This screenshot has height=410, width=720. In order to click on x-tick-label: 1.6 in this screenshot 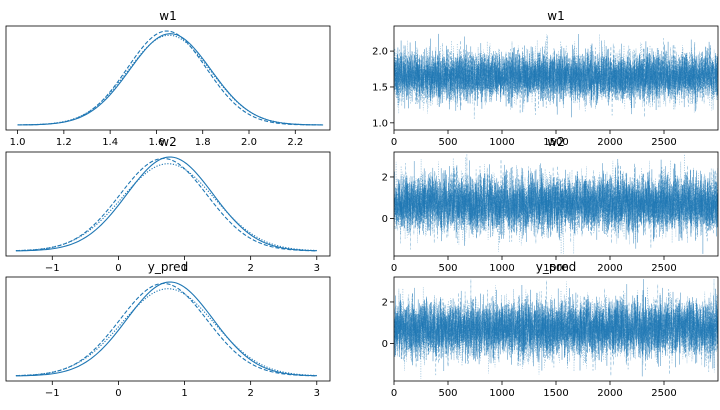, I will do `click(156, 142)`.